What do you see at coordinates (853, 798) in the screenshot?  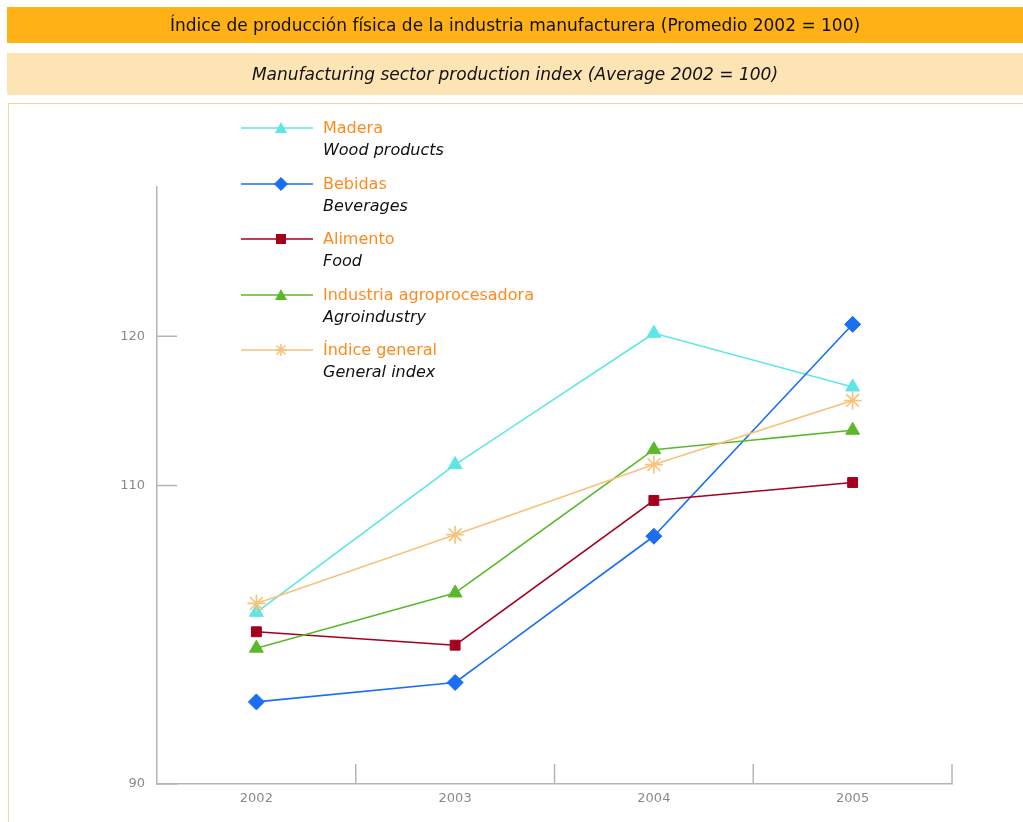 I see `x-tick-label: 2005` at bounding box center [853, 798].